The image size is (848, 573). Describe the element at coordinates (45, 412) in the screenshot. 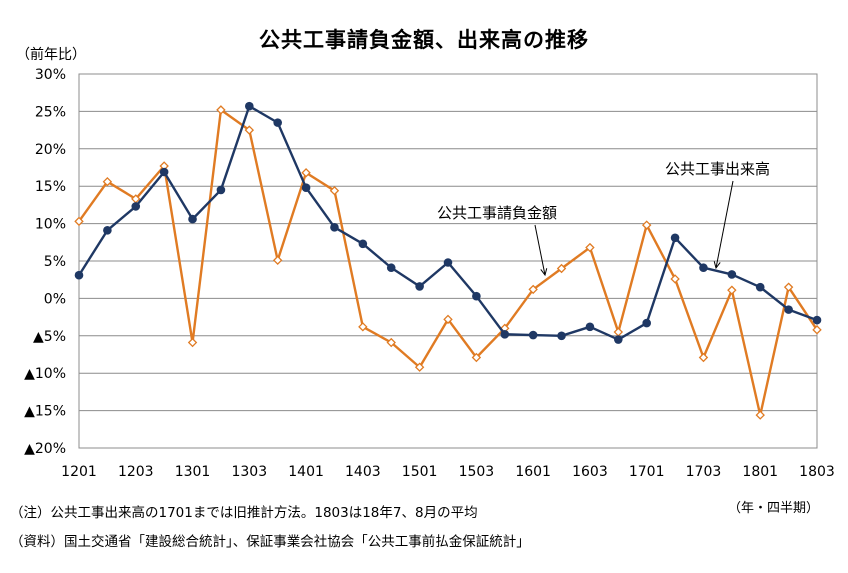

I see `y-tick-label: ▲15%` at that location.